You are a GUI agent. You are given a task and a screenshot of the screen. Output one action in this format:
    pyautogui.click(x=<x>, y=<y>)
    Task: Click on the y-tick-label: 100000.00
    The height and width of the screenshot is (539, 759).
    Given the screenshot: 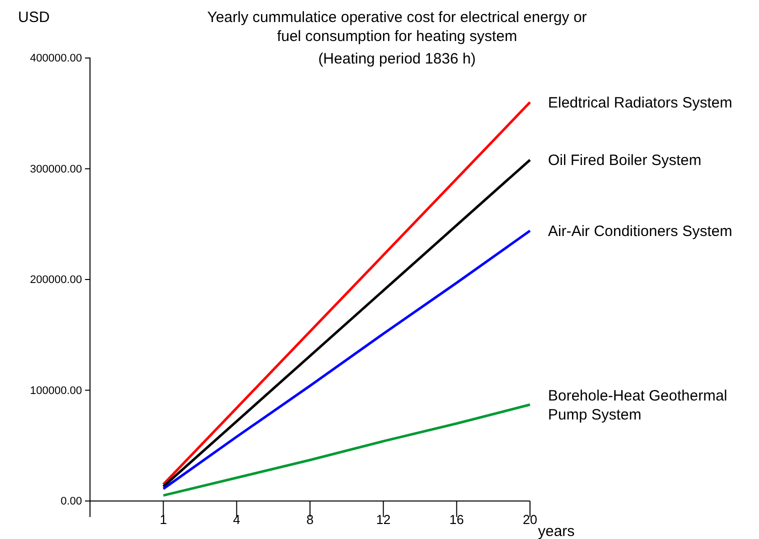 What is the action you would take?
    pyautogui.click(x=56, y=390)
    